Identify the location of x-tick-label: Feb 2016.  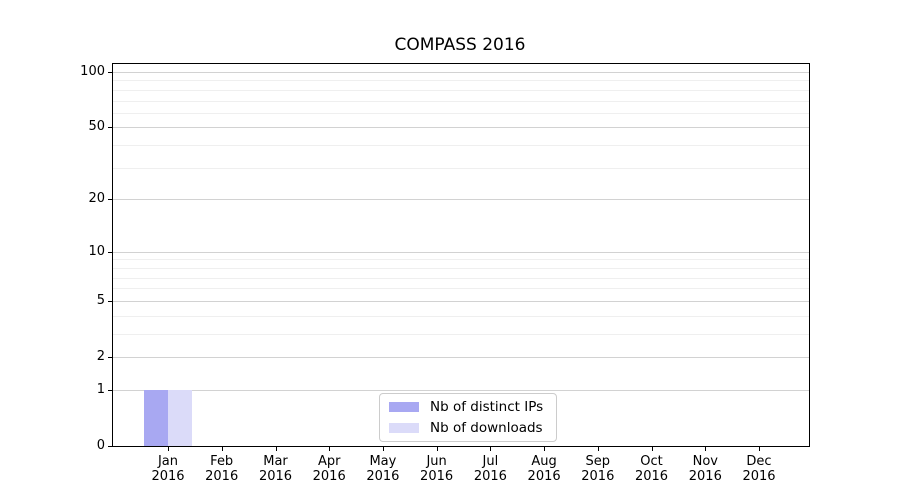
(222, 469).